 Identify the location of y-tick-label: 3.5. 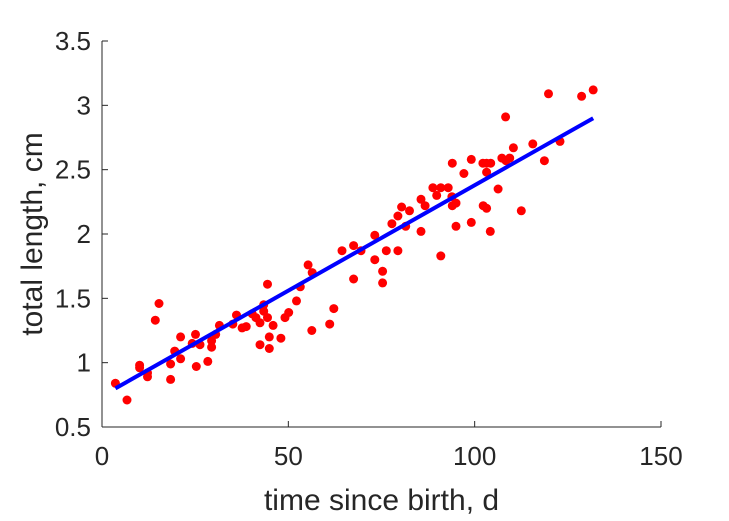
(73, 41).